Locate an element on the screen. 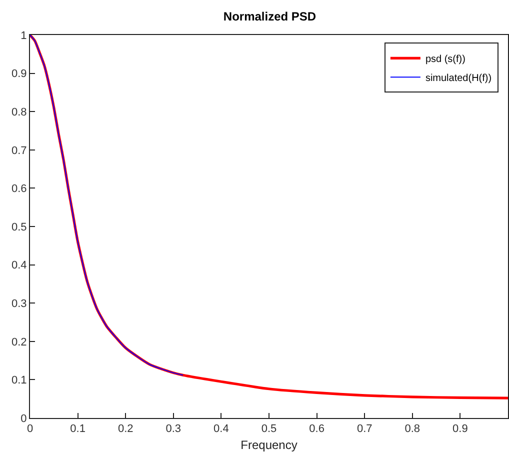  y-tick-label: 0 is located at coordinates (23, 418).